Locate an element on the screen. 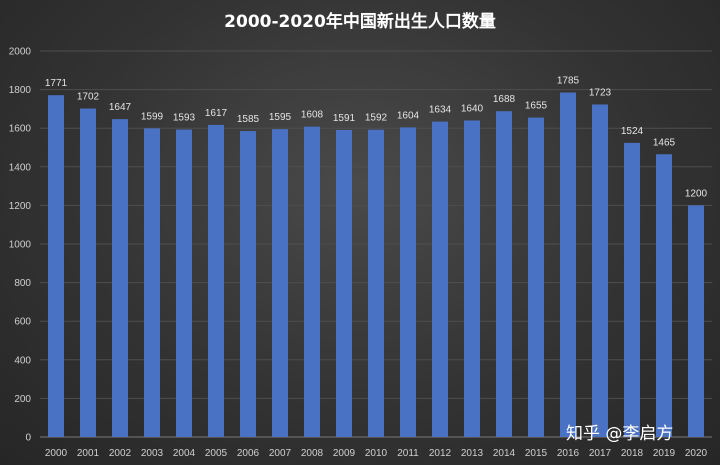 Image resolution: width=720 pixels, height=465 pixels. data-label: 1604 is located at coordinates (408, 115).